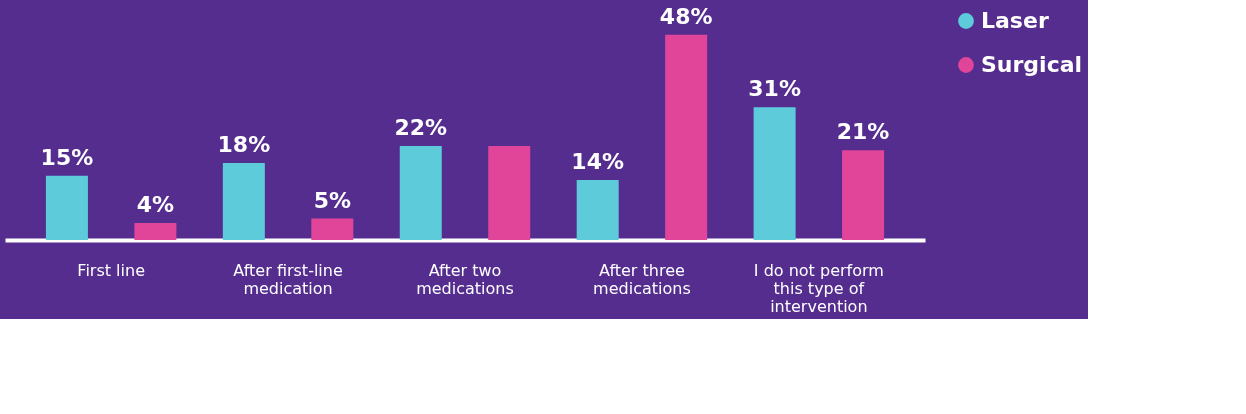 This screenshot has width=1246, height=414. I want to click on x-tick-label: First line, so click(111, 270).